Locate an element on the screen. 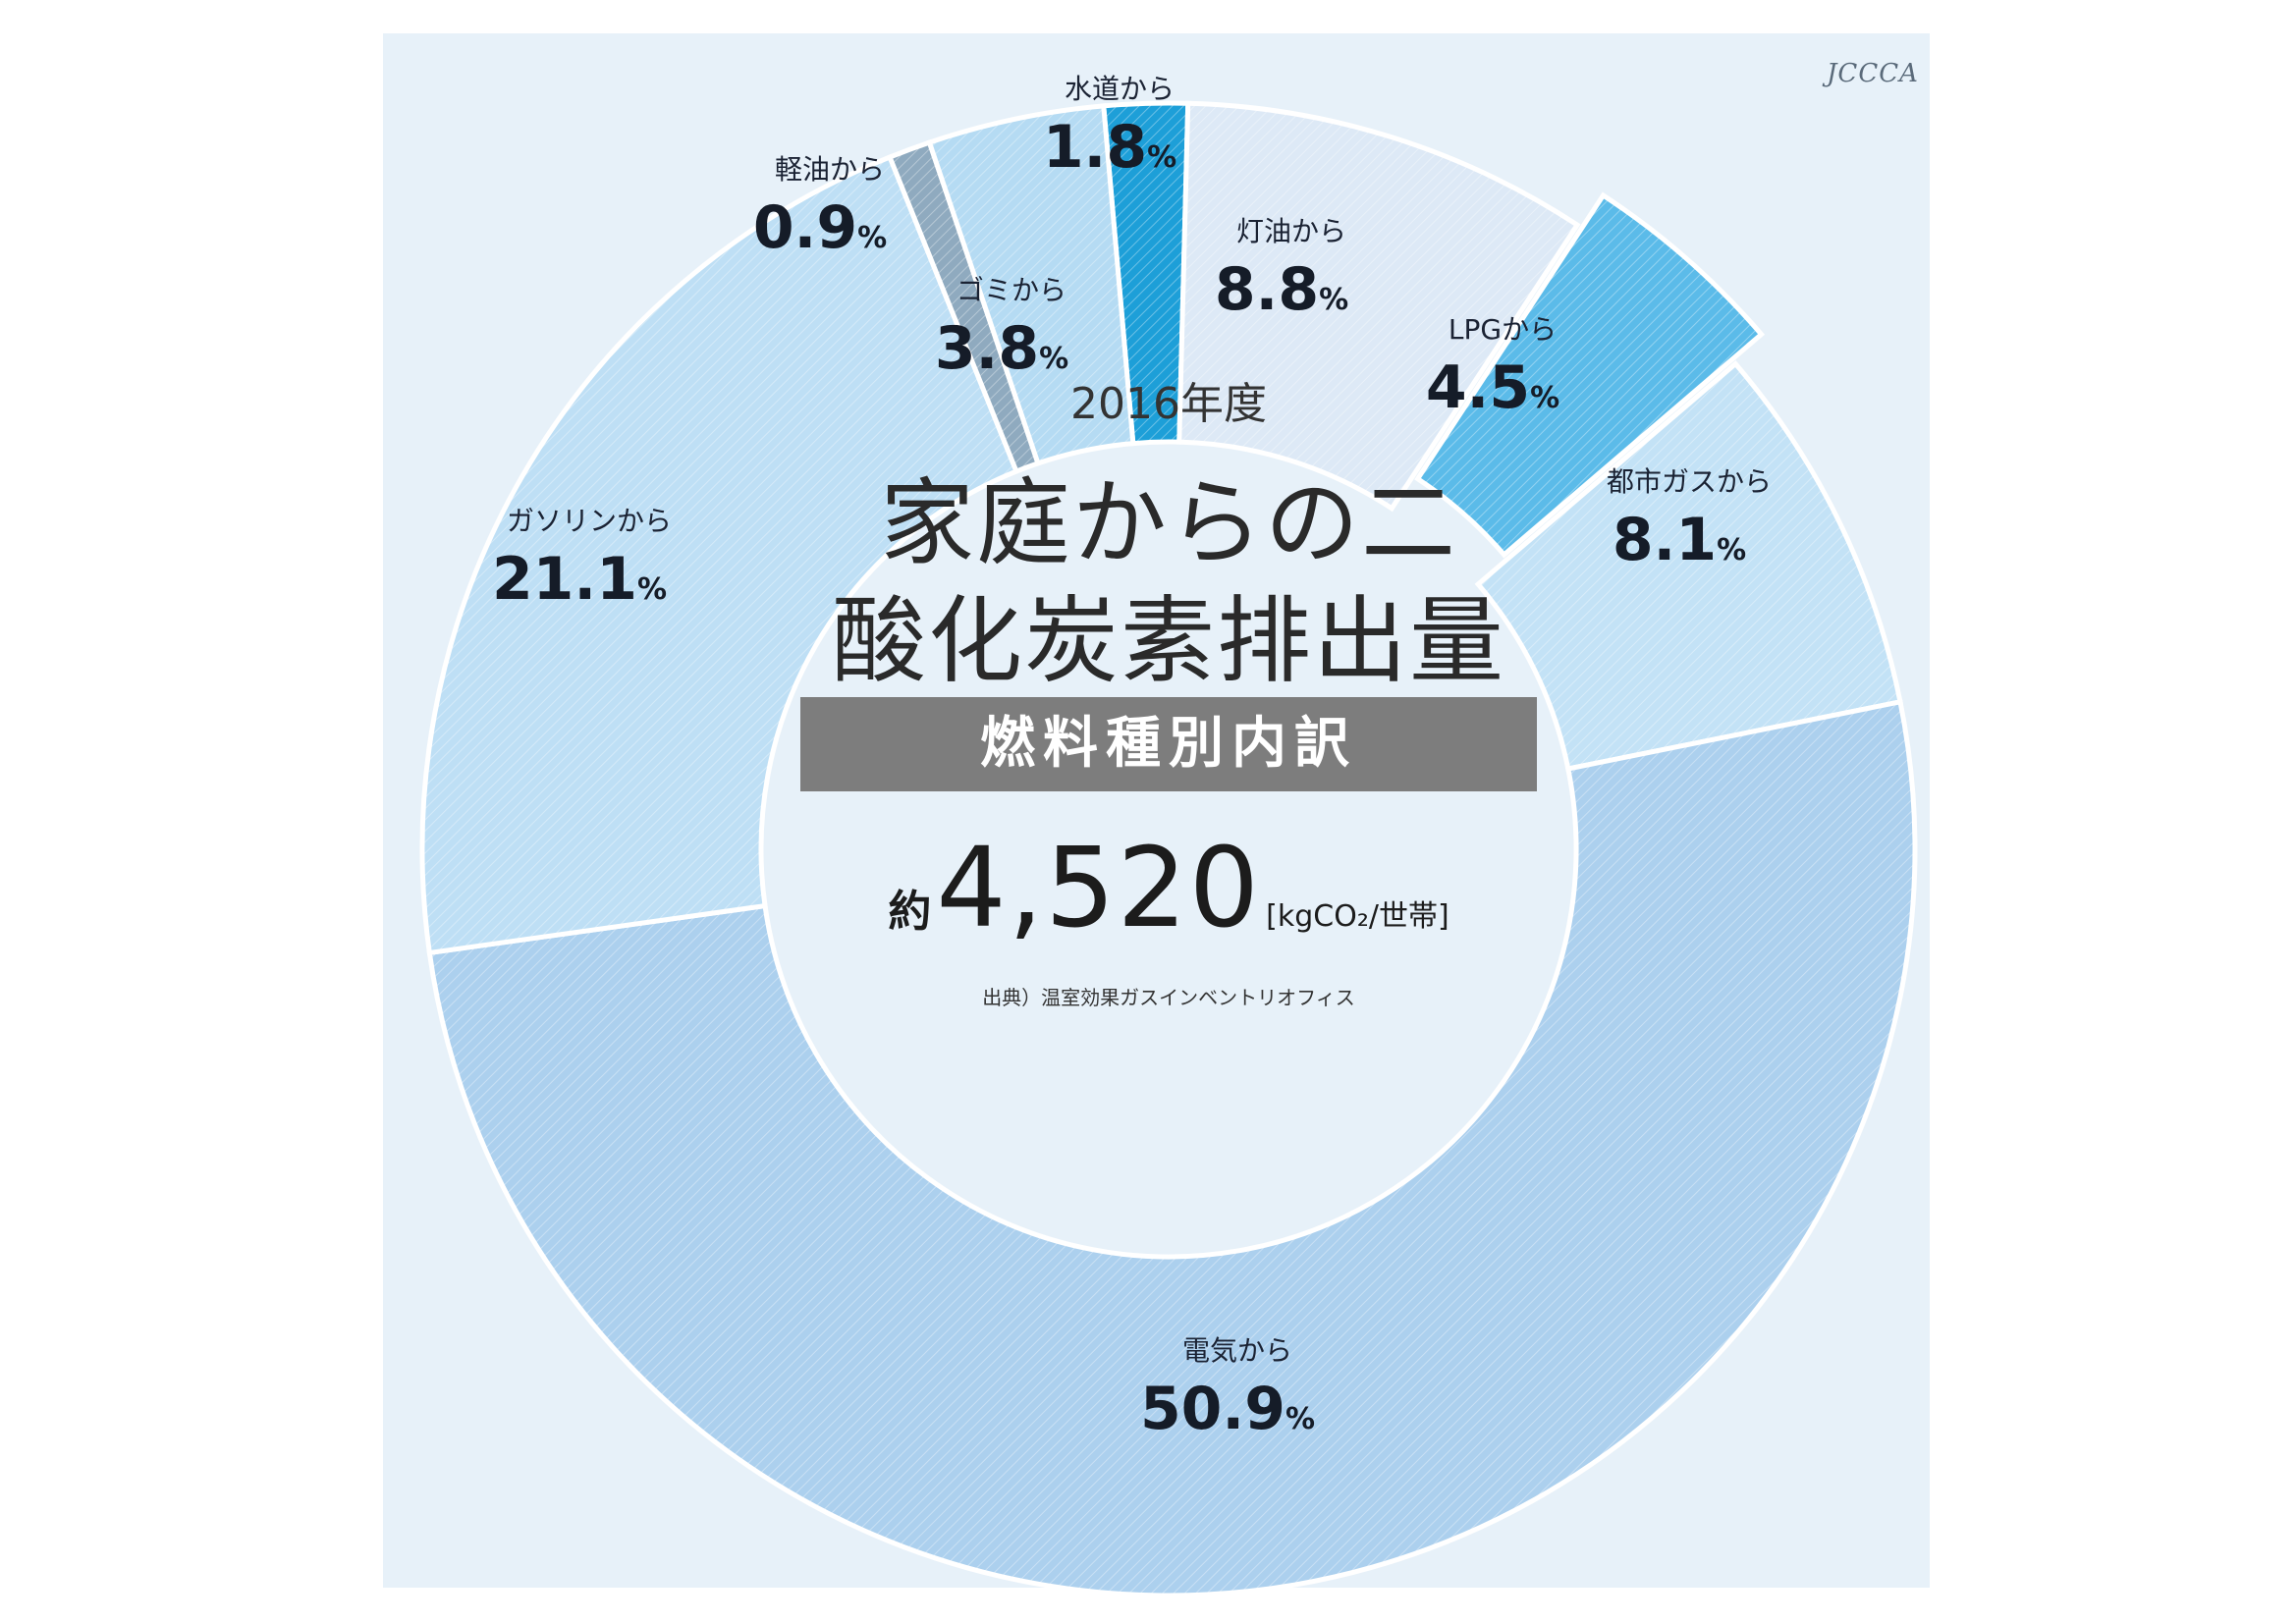 Image resolution: width=2296 pixels, height=1623 pixels. slice-label-name-5: ガソリンから is located at coordinates (589, 521).